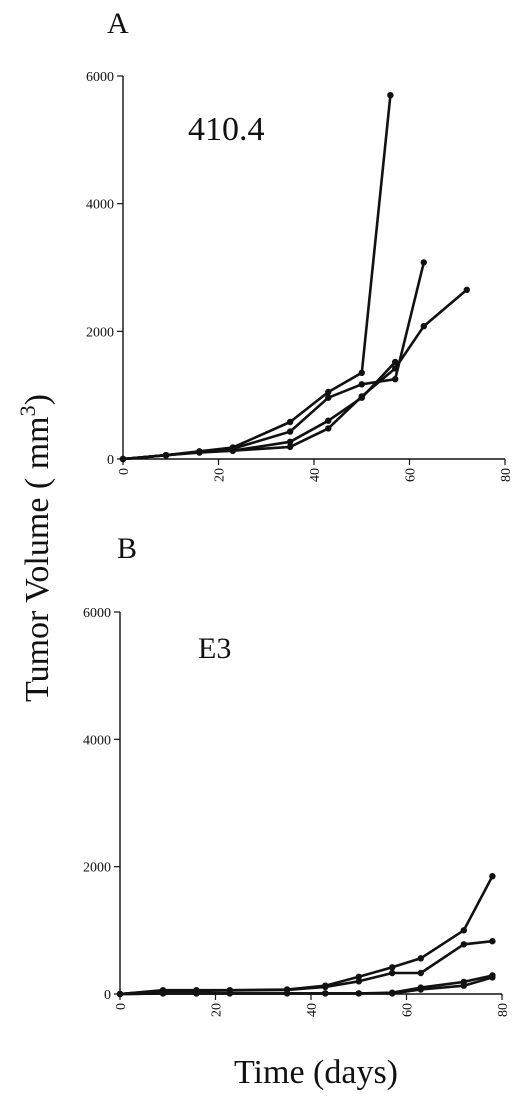 The height and width of the screenshot is (1097, 520). Describe the element at coordinates (312, 1010) in the screenshot. I see `panel-b-x-tick-label: 40` at that location.